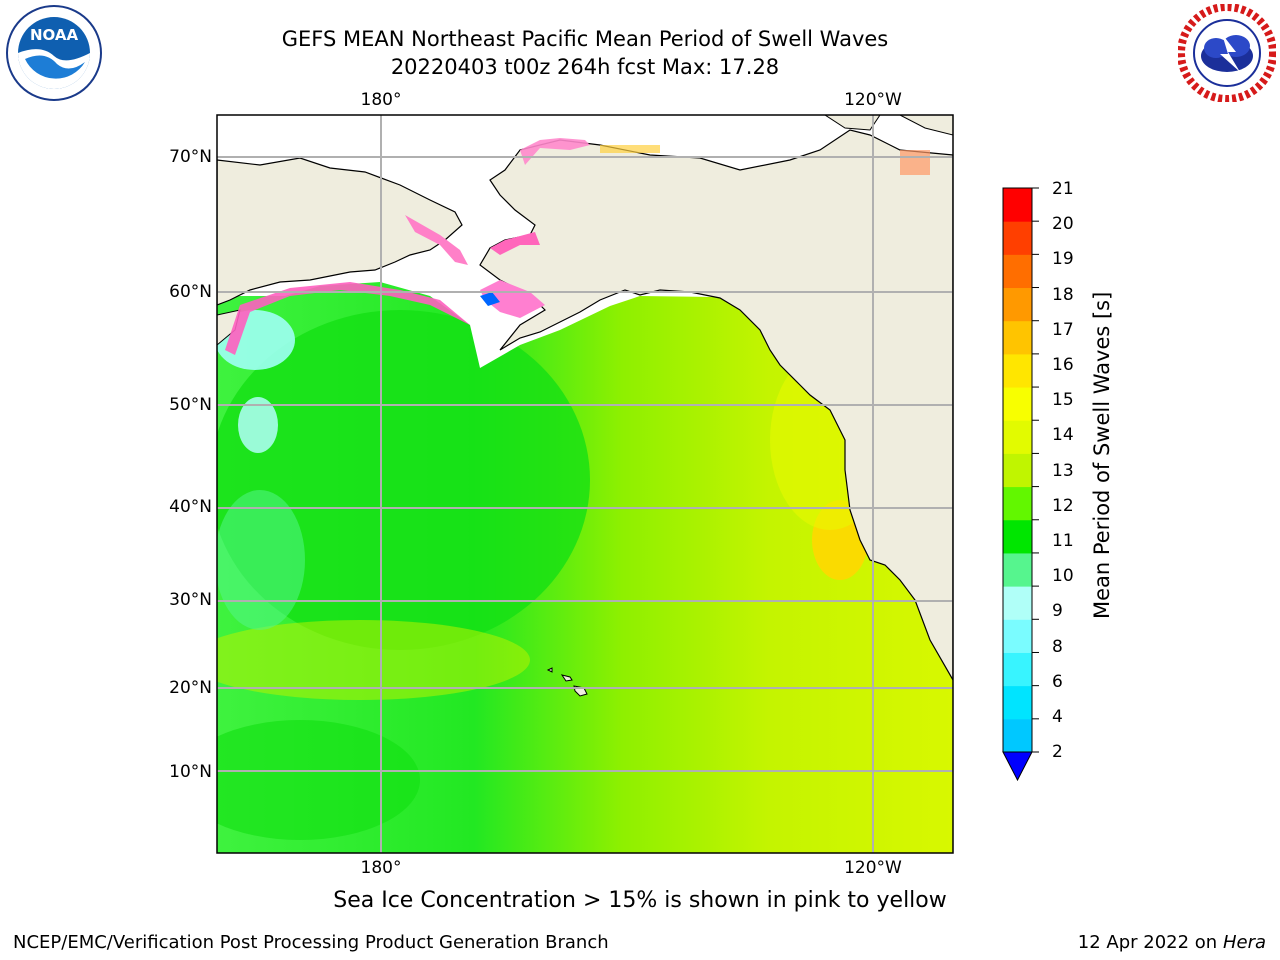 This screenshot has height=960, width=1280. I want to click on title-line-2: 20220403 t00z 264h fcst Max: 17.28, so click(585, 67).